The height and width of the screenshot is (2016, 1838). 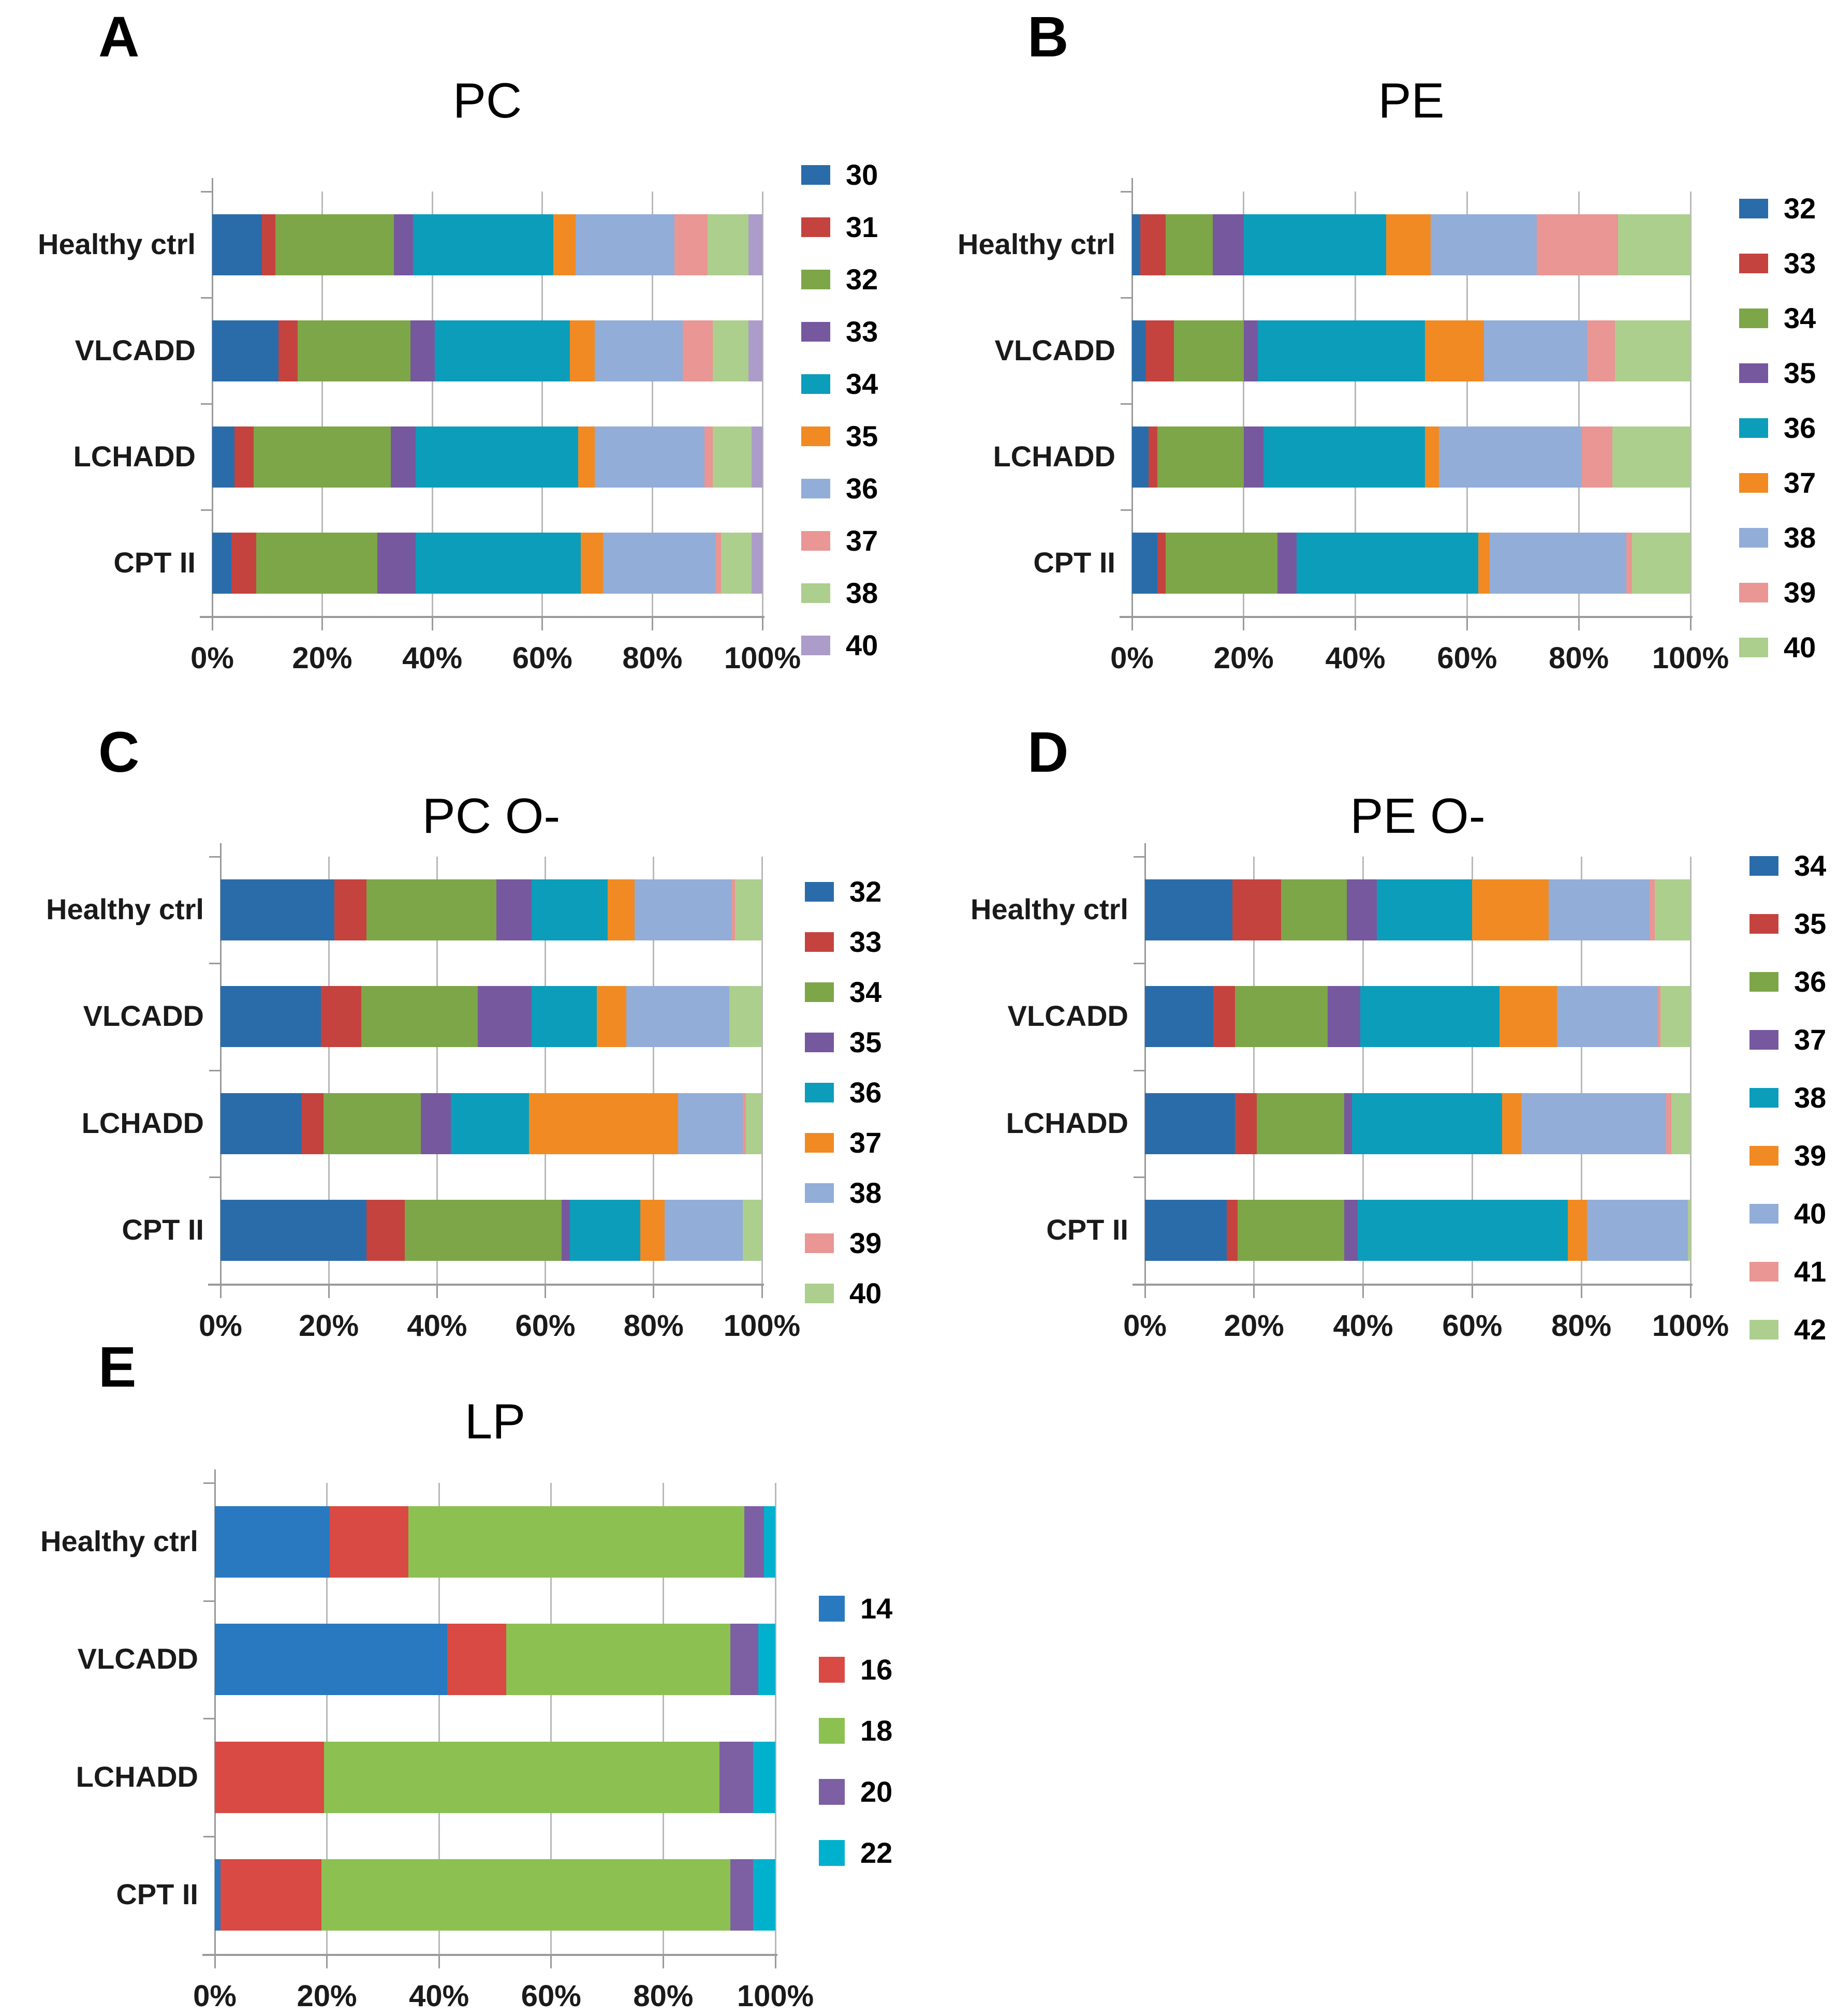 What do you see at coordinates (1800, 318) in the screenshot?
I see `legend-label: 34` at bounding box center [1800, 318].